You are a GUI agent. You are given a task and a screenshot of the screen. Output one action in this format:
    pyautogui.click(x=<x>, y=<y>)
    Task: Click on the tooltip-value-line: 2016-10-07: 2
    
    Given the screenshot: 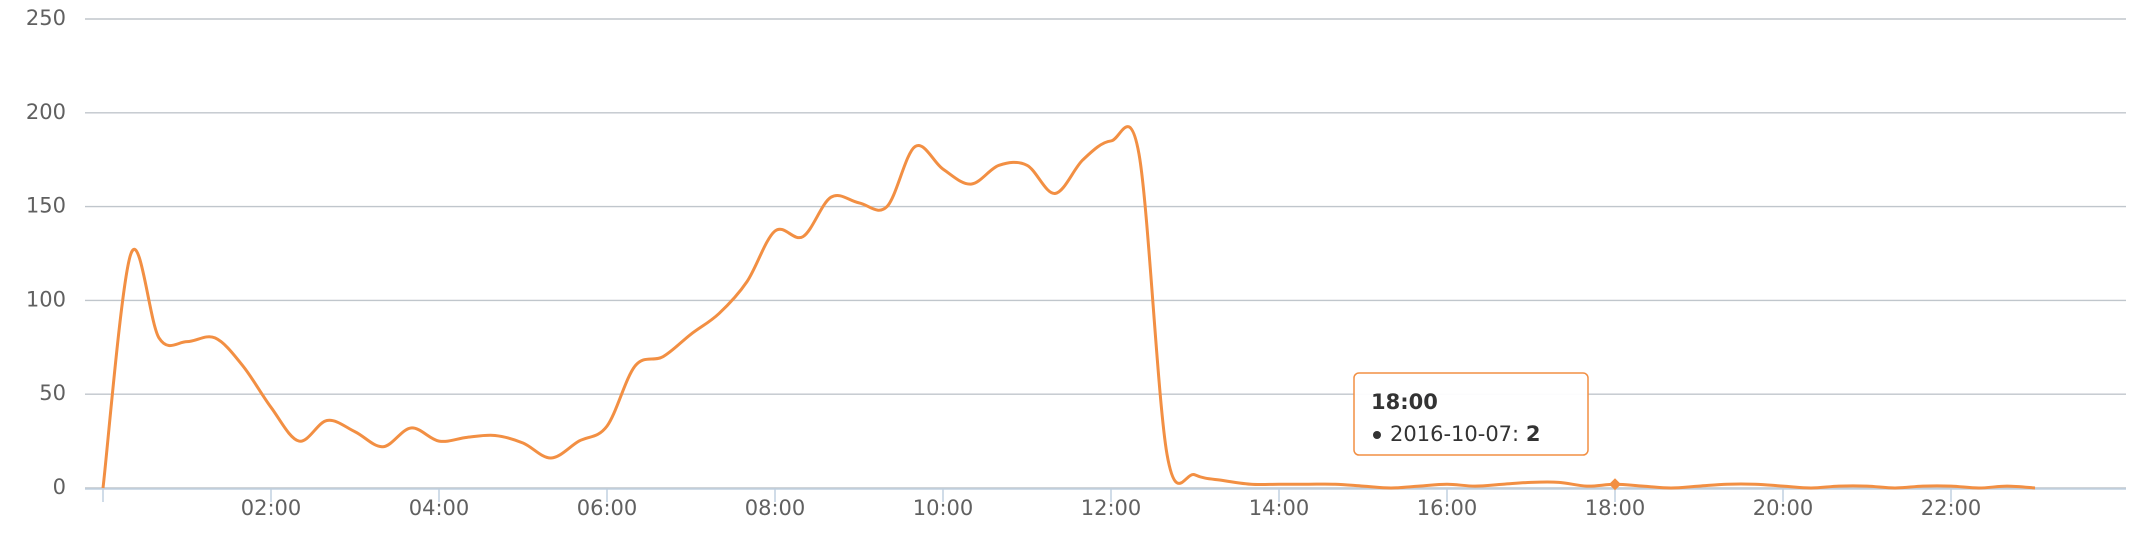 What is the action you would take?
    pyautogui.click(x=1465, y=434)
    